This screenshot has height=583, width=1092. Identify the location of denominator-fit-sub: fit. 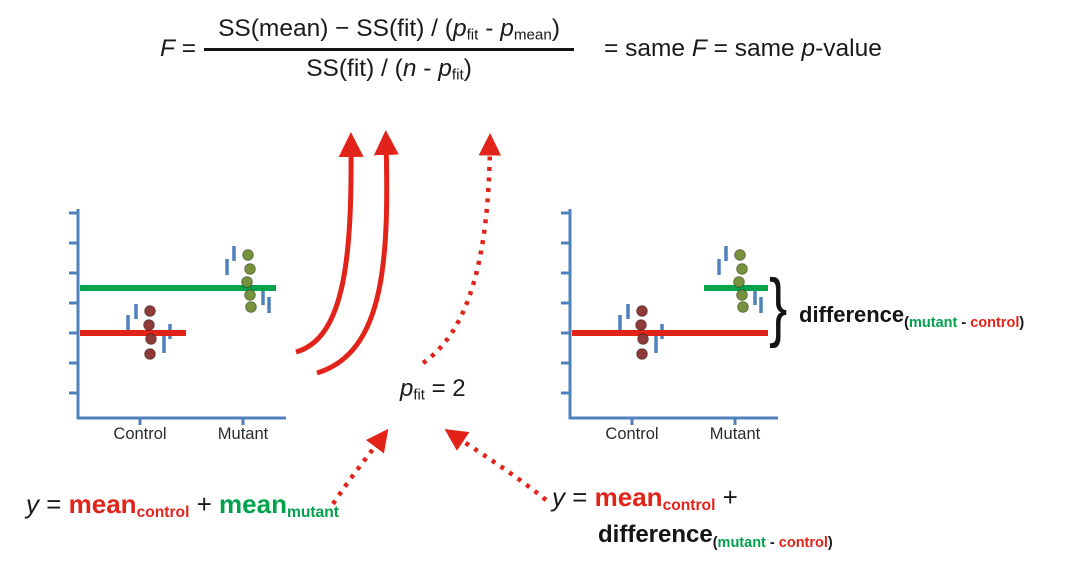
(457, 75).